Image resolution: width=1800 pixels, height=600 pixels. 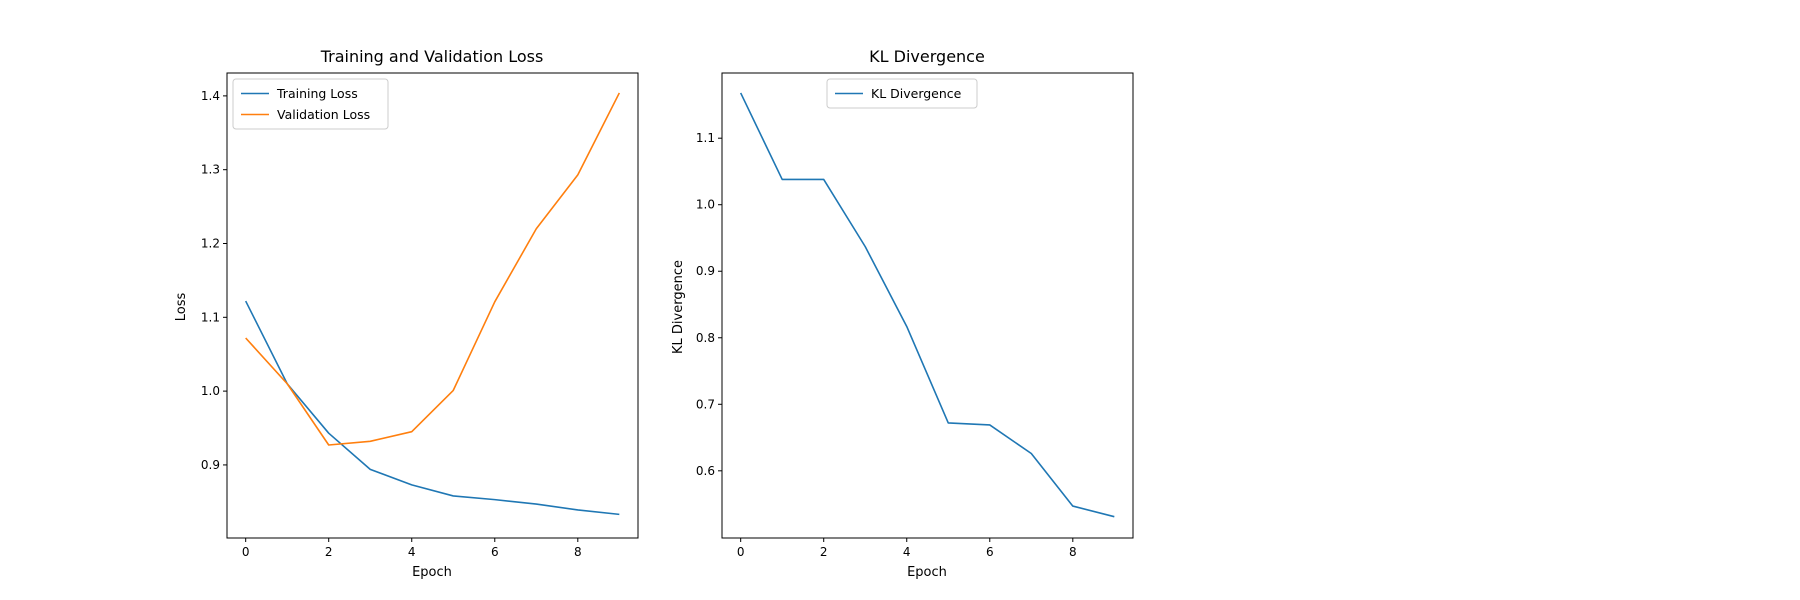 What do you see at coordinates (907, 552) in the screenshot?
I see `kl-chart-xtick-label: 4` at bounding box center [907, 552].